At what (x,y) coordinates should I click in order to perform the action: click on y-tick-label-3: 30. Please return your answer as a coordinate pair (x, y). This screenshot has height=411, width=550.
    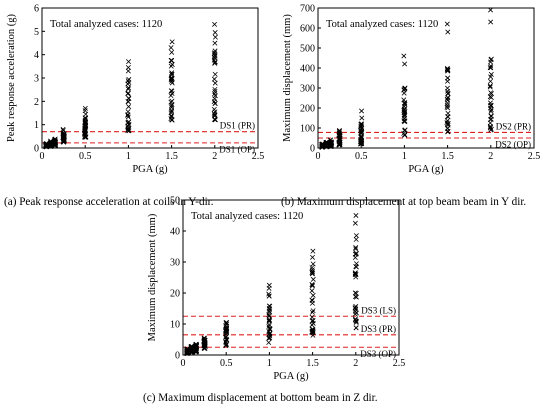
    Looking at the image, I should click on (175, 263).